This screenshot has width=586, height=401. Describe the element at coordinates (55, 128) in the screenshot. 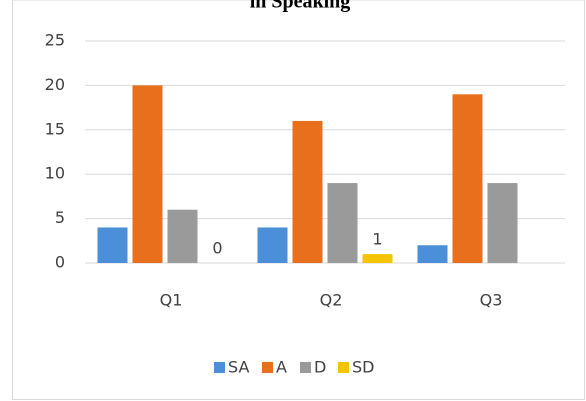

I see `y-tick-label: 15` at that location.